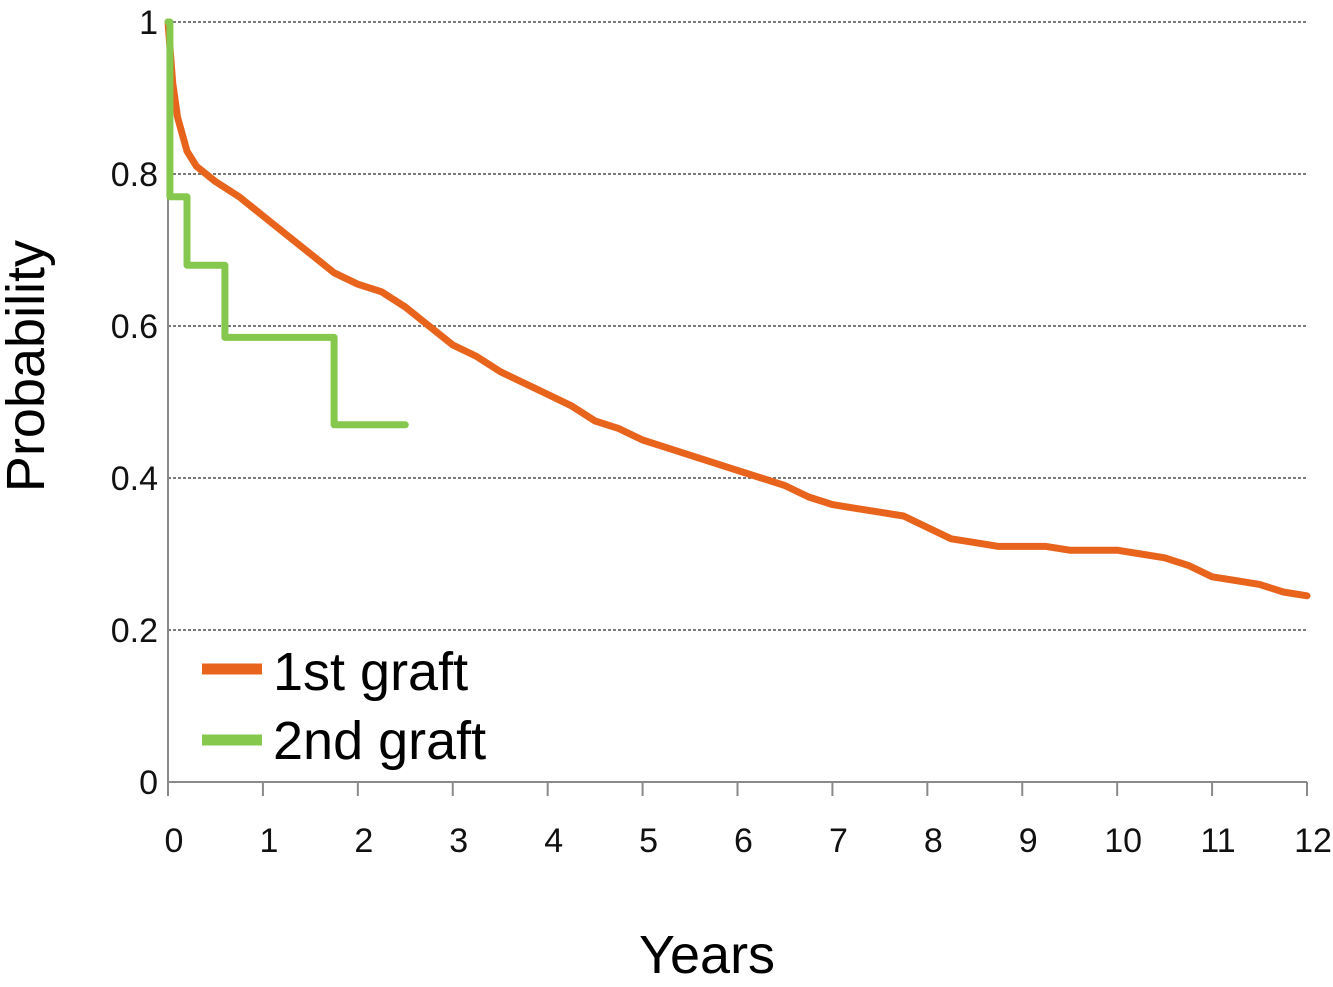  Describe the element at coordinates (1217, 841) in the screenshot. I see `x-tick-label: 11` at that location.